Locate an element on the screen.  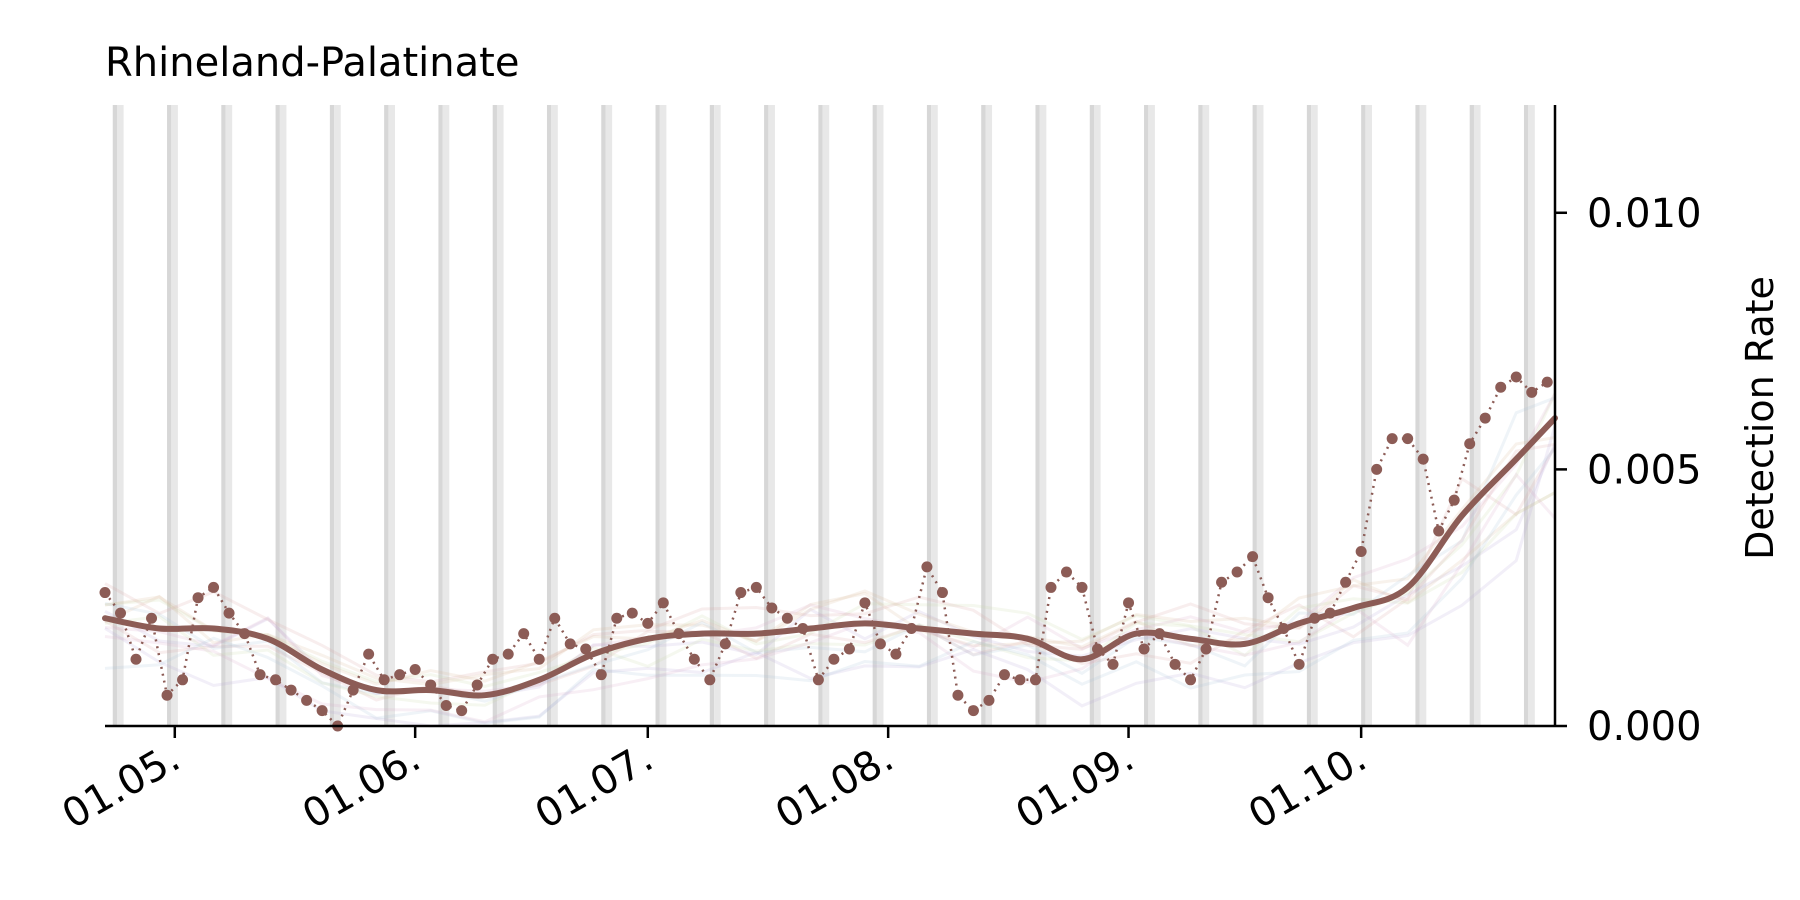
chart-title: Rhineland-Palatinate is located at coordinates (312, 63).